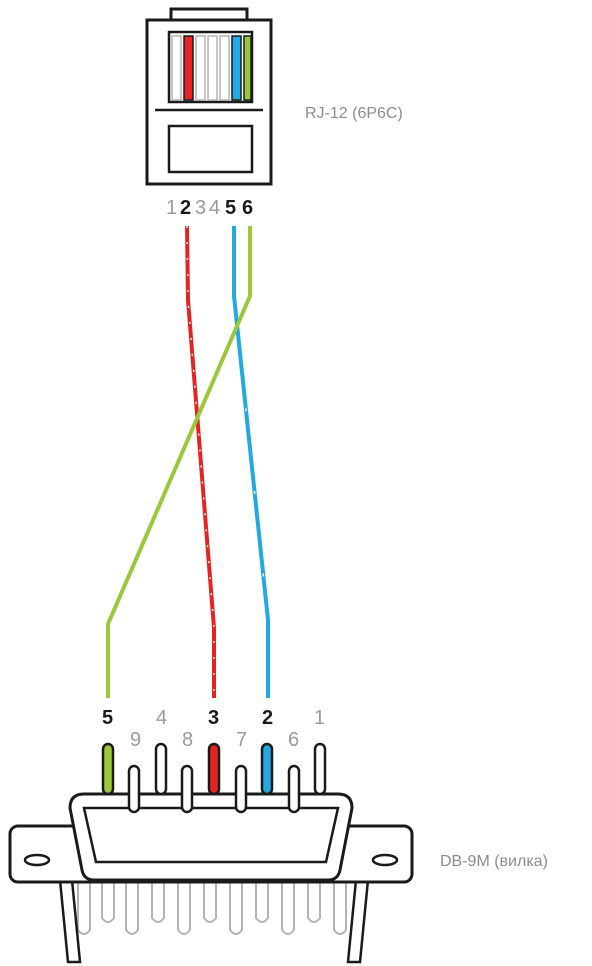 This screenshot has width=592, height=966. What do you see at coordinates (200, 208) in the screenshot?
I see `rj12-pin-3: 3` at bounding box center [200, 208].